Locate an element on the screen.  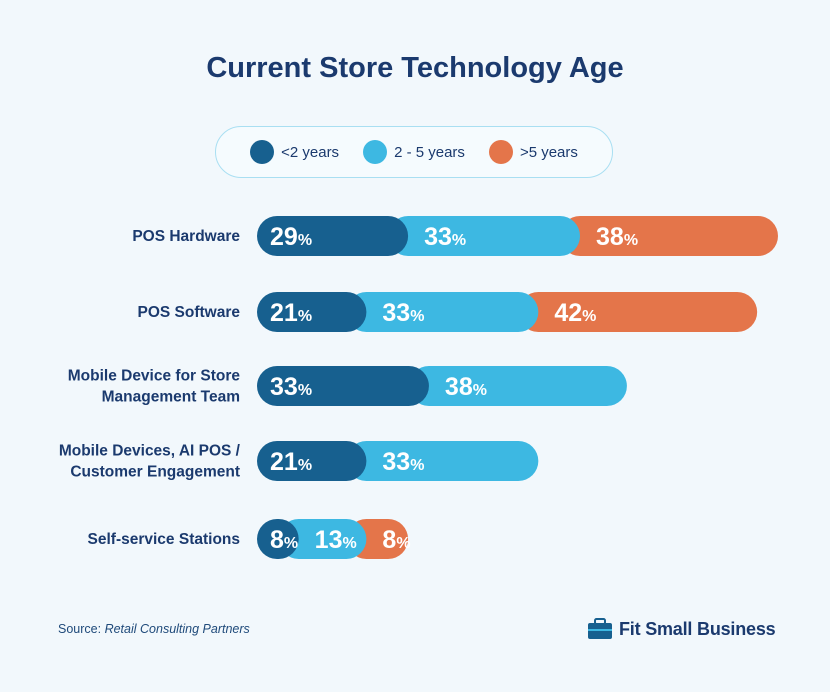
source-label: Source: is located at coordinates (80, 629).